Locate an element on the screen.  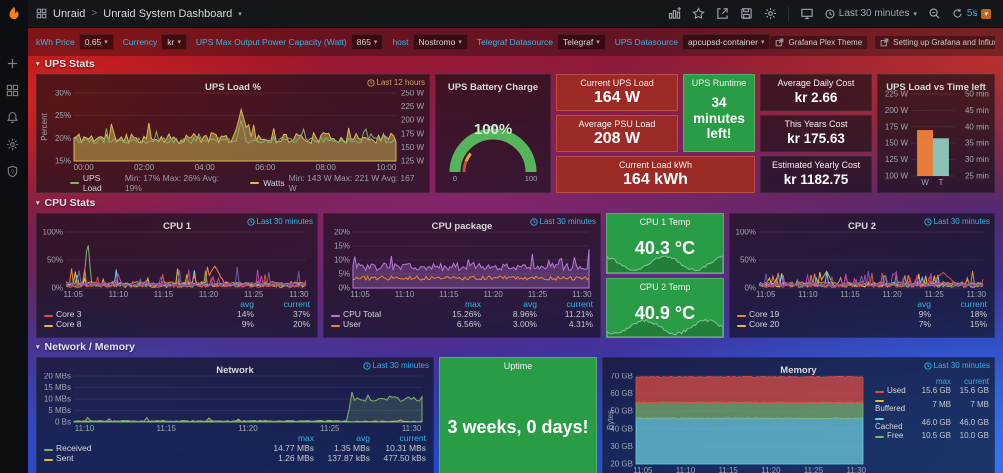
panel-title: Average PSU Load is located at coordinates (617, 124).